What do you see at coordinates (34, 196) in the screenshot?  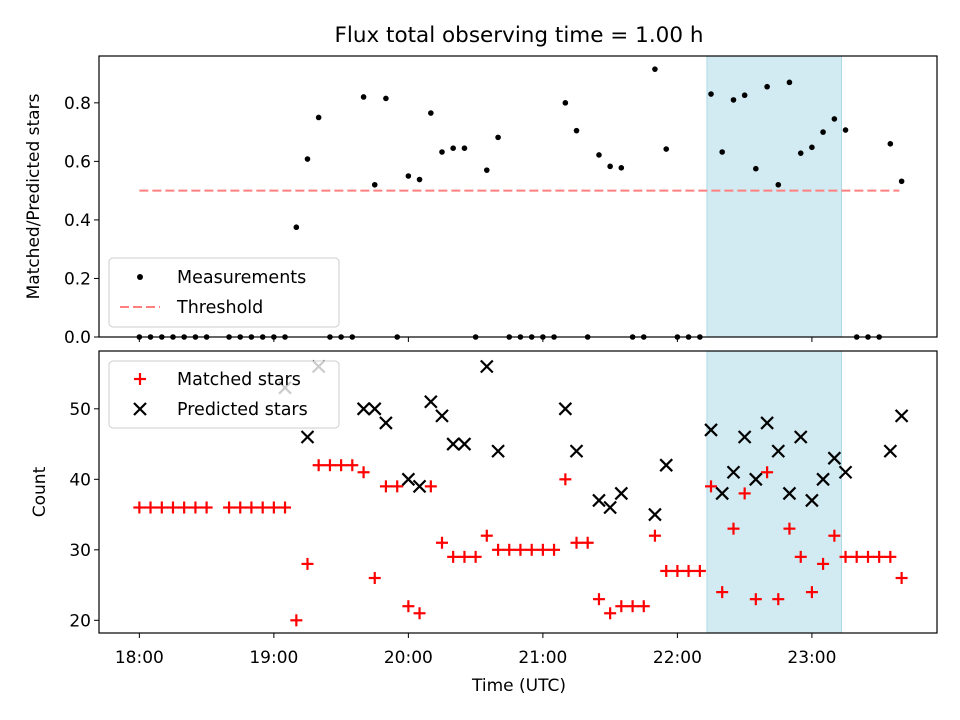 I see `top-y-axis-label: Matched/Predicted stars` at bounding box center [34, 196].